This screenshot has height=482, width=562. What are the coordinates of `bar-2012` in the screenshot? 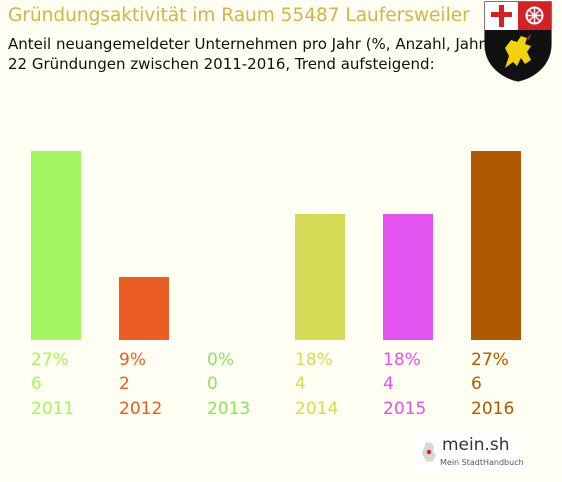 It's located at (144, 308).